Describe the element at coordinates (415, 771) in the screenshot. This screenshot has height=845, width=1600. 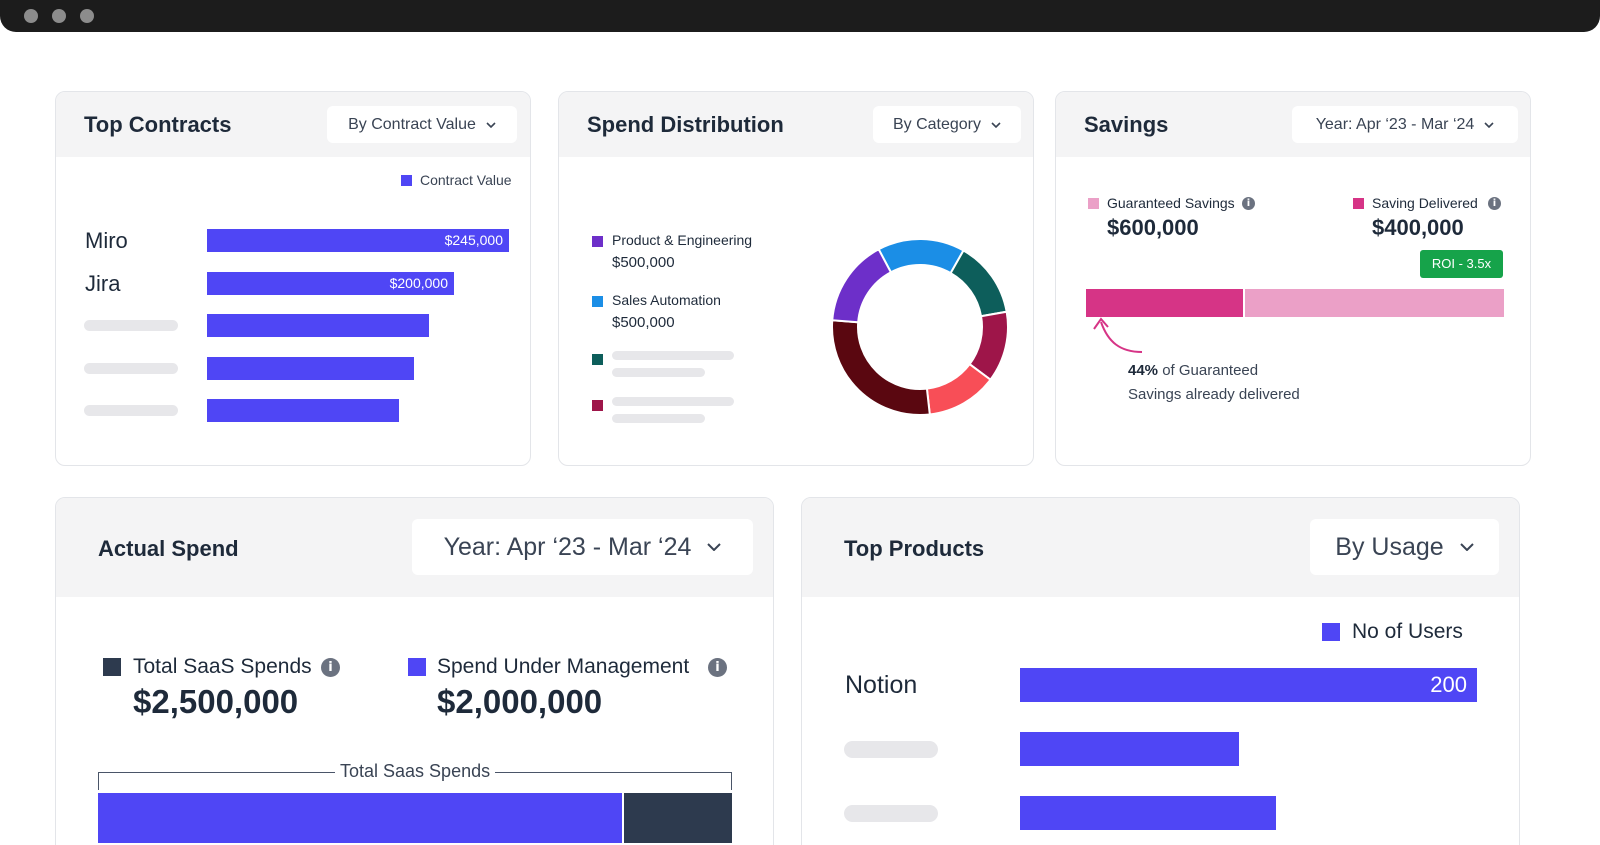
I see `bracket-label: Total Saas Spends` at that location.